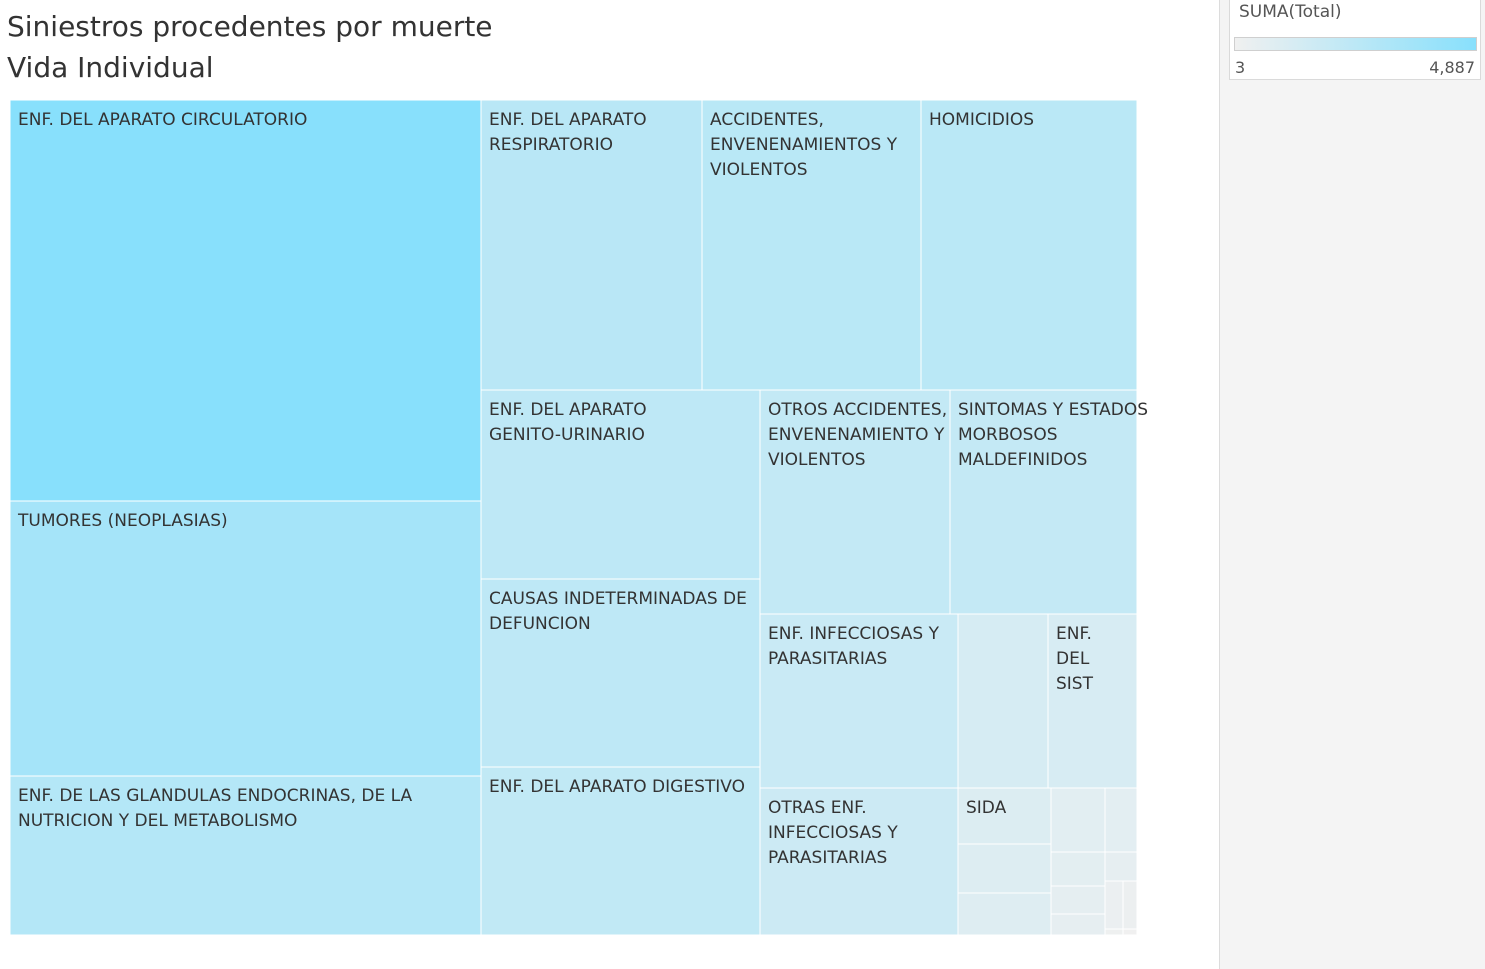  What do you see at coordinates (1053, 410) in the screenshot?
I see `treemap-cell-label-line: SINTOMAS Y ESTADOS` at bounding box center [1053, 410].